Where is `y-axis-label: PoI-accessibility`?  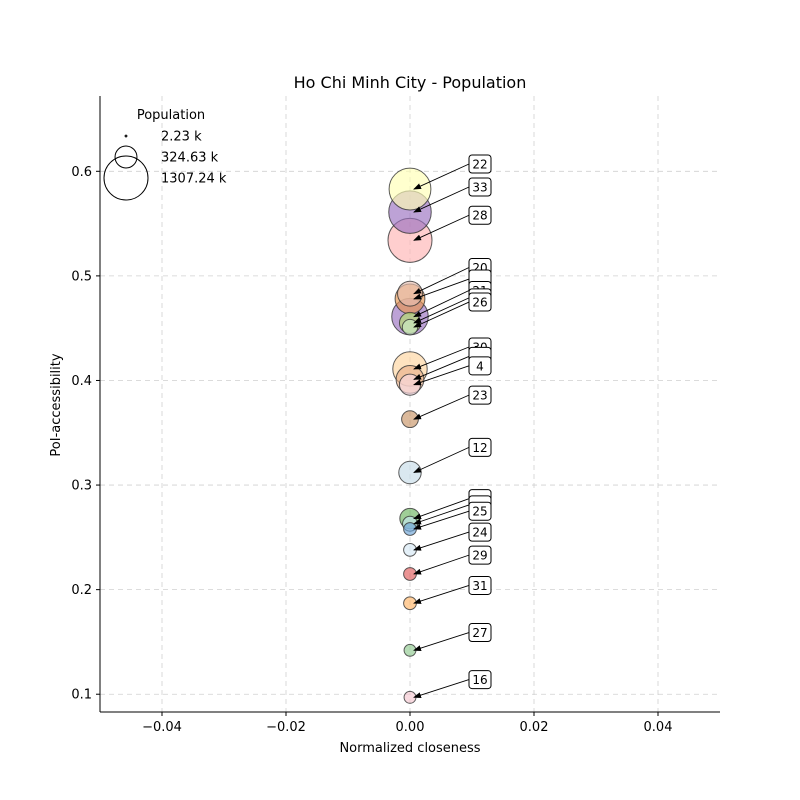
y-axis-label: PoI-accessibility is located at coordinates (56, 404).